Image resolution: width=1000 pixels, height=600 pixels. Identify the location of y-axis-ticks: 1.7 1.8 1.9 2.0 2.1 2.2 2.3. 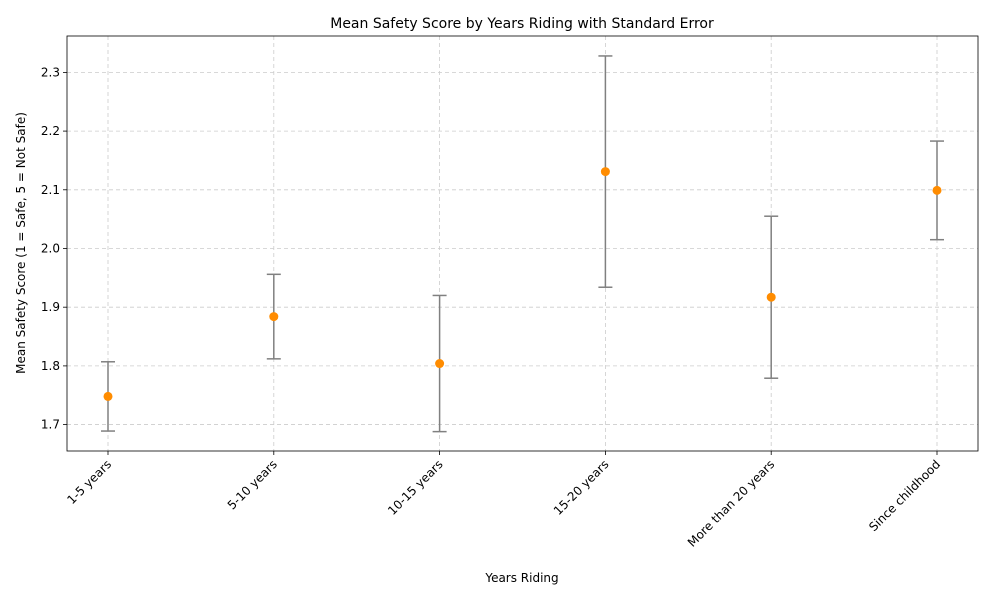
(54, 248).